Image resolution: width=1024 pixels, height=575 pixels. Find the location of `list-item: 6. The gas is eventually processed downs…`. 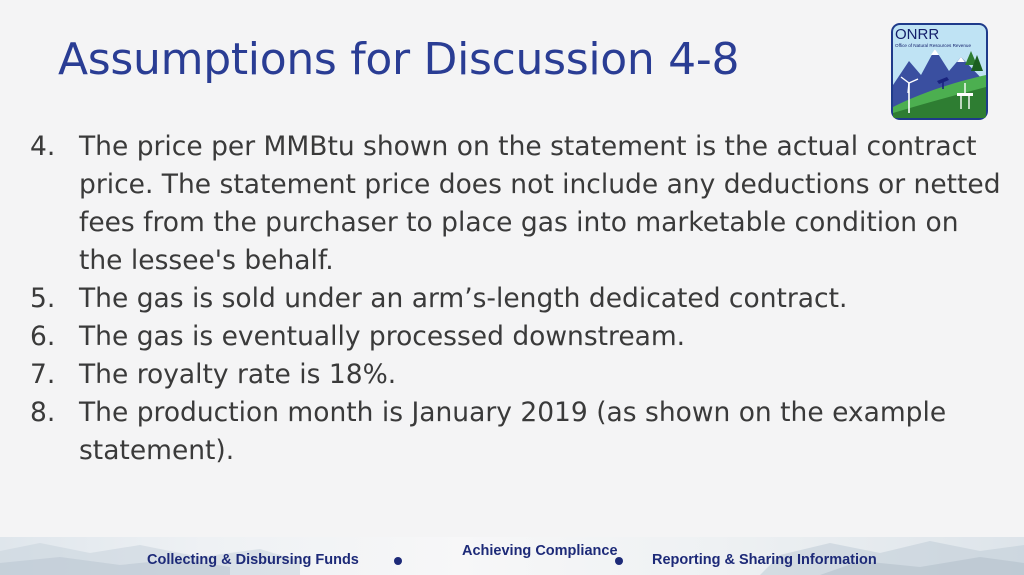

list-item: 6. The gas is eventually processed downs… is located at coordinates (517, 337).